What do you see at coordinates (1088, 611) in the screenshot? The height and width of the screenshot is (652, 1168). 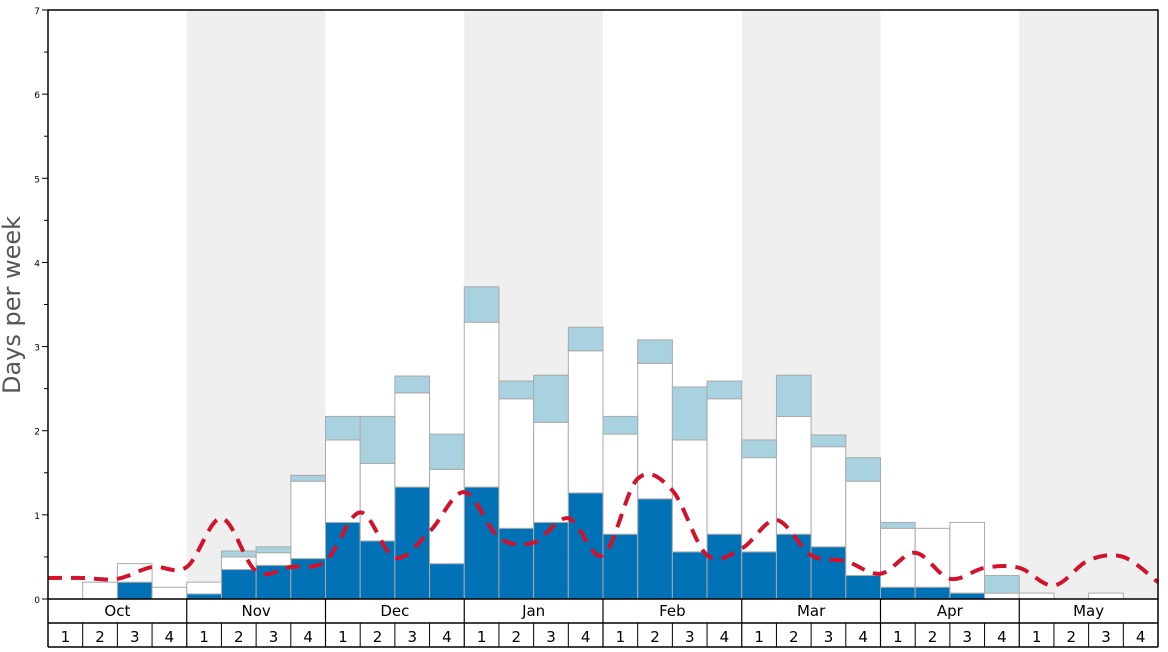 I see `month-label: May` at bounding box center [1088, 611].